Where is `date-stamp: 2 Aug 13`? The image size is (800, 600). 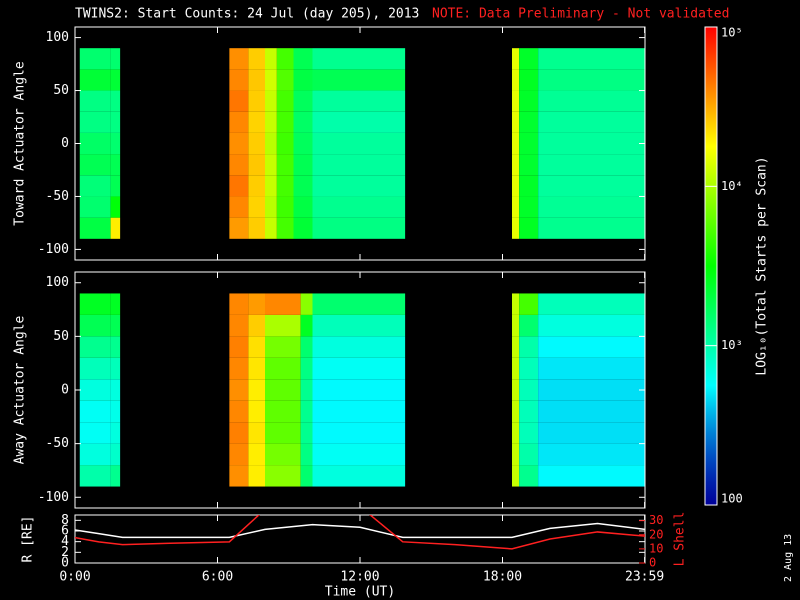
date-stamp: 2 Aug 13 is located at coordinates (788, 558).